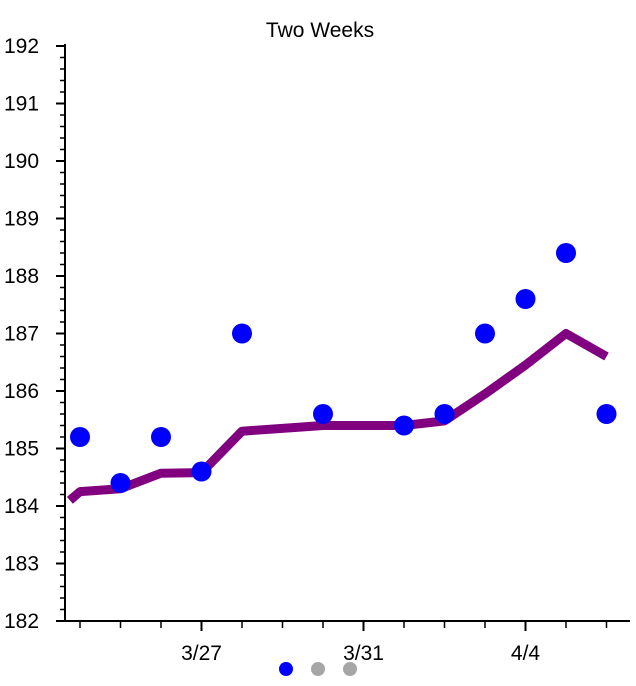 The width and height of the screenshot is (636, 686). I want to click on x-tick-label: 3/31, so click(363, 651).